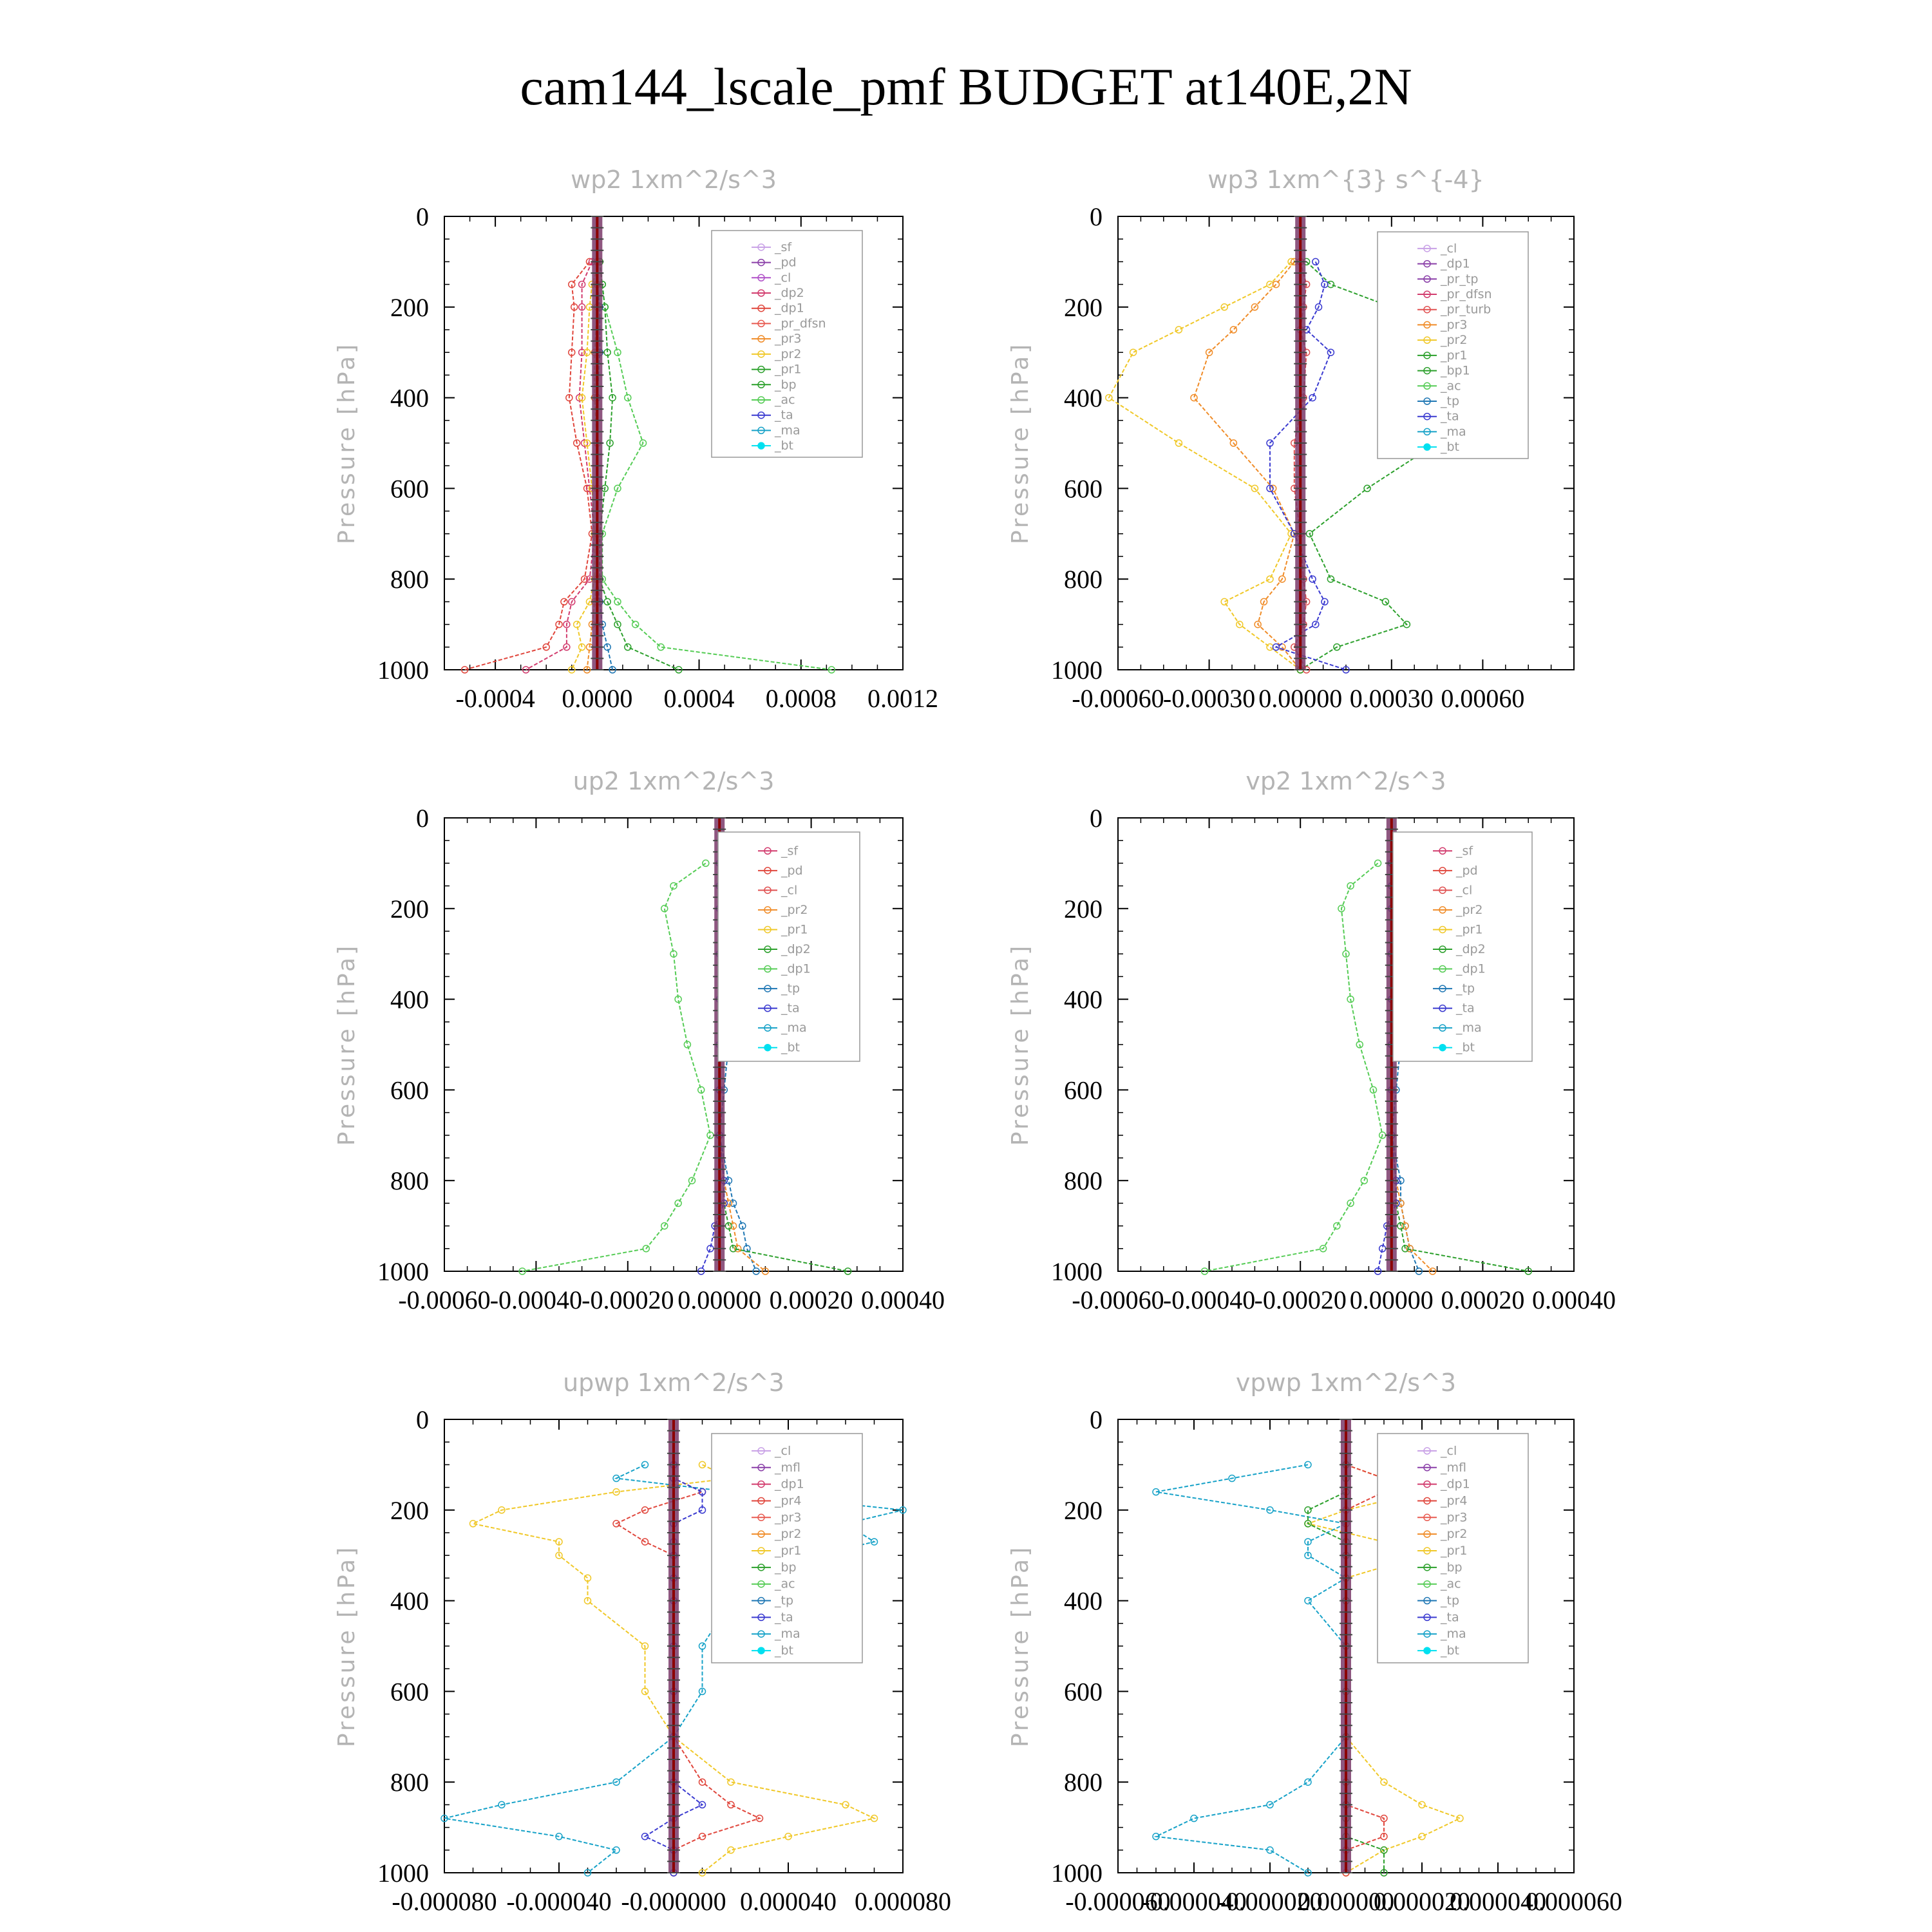 This screenshot has width=1932, height=1932. Describe the element at coordinates (1083, 579) in the screenshot. I see `y-tick-label: 800` at that location.